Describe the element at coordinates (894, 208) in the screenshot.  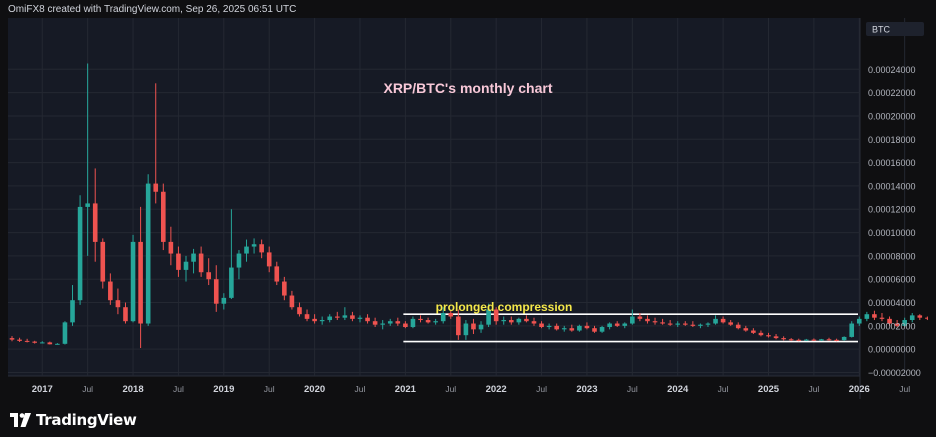
I see `price-axis` at that location.